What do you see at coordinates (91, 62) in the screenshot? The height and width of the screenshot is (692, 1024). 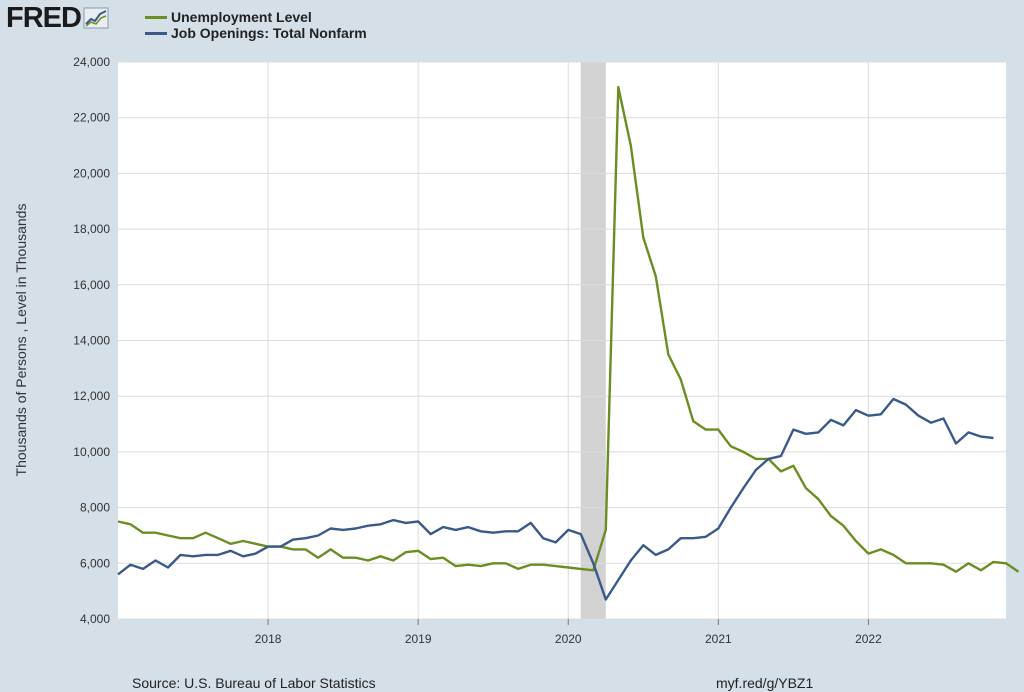 I see `y-tick-label: 24,000` at bounding box center [91, 62].